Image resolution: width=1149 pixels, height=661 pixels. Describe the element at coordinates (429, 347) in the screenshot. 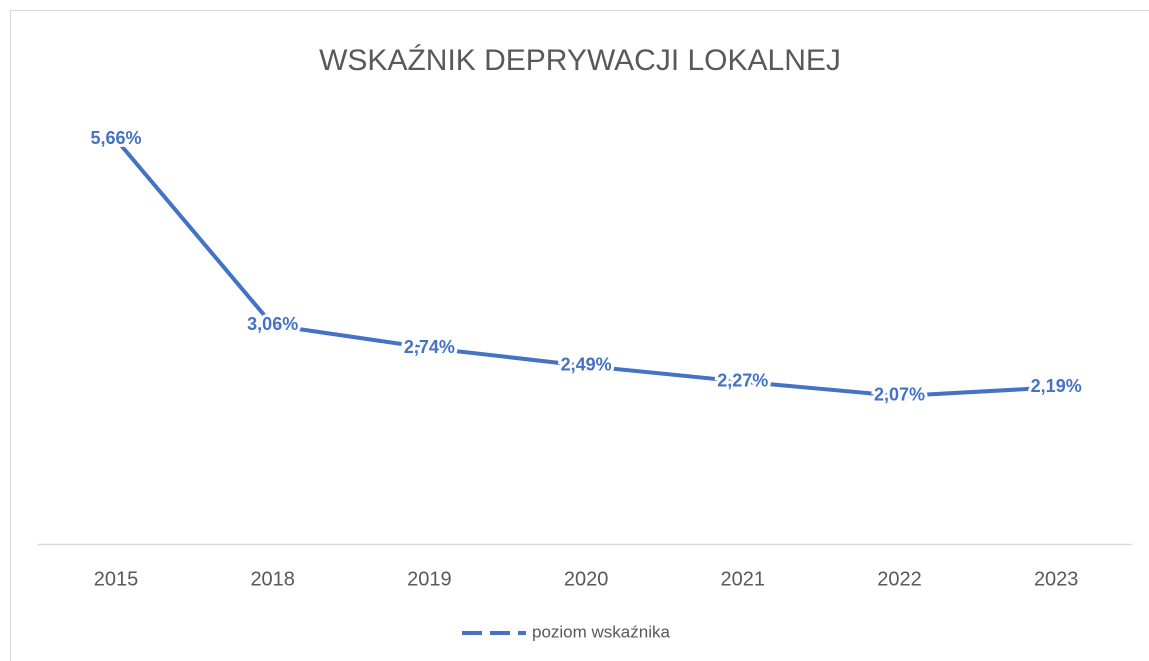

I see `data-label: 2,74%` at that location.